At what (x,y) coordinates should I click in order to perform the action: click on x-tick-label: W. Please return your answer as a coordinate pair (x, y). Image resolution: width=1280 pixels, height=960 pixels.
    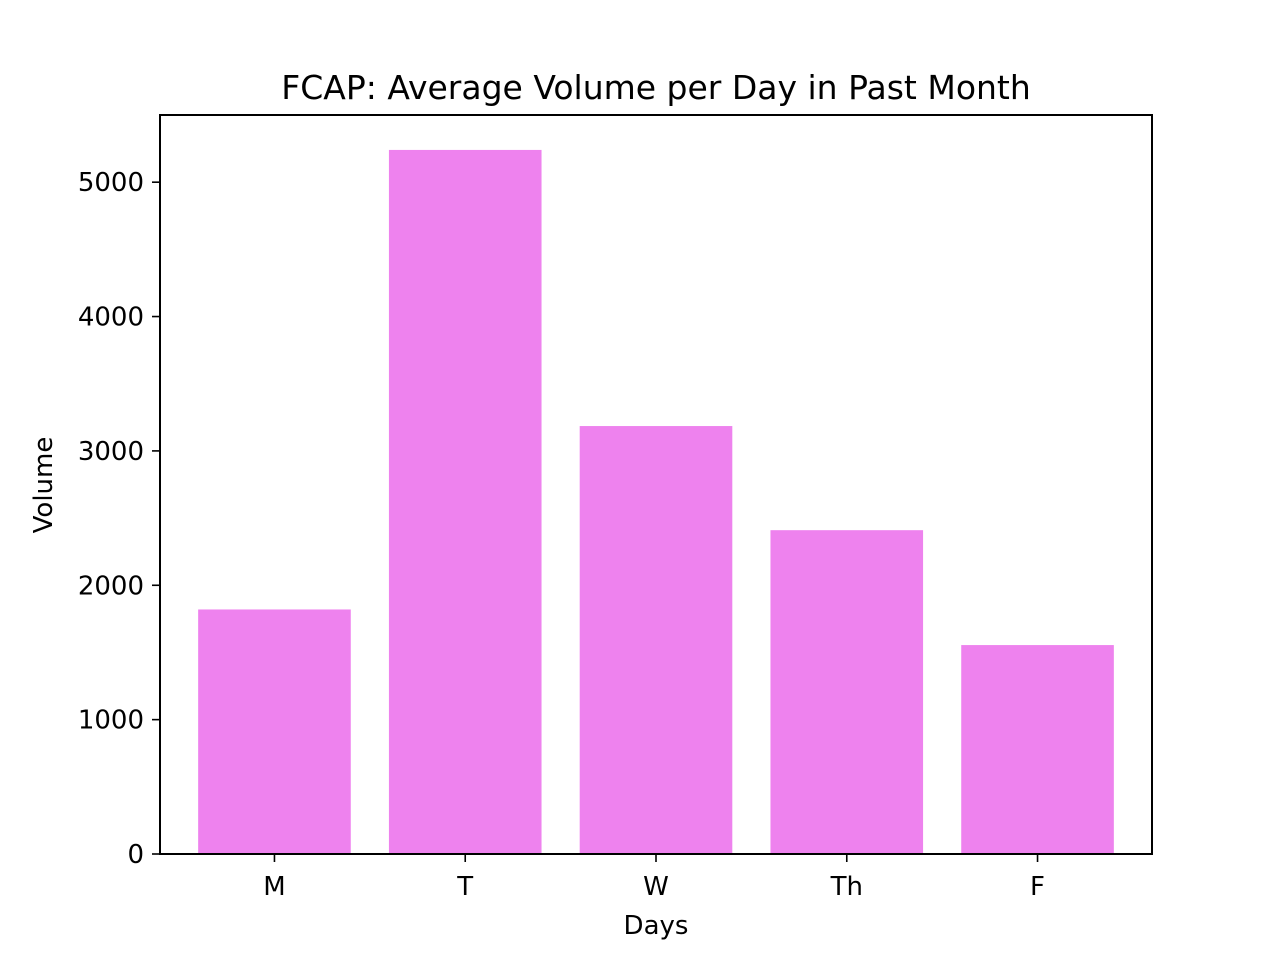
    Looking at the image, I should click on (656, 887).